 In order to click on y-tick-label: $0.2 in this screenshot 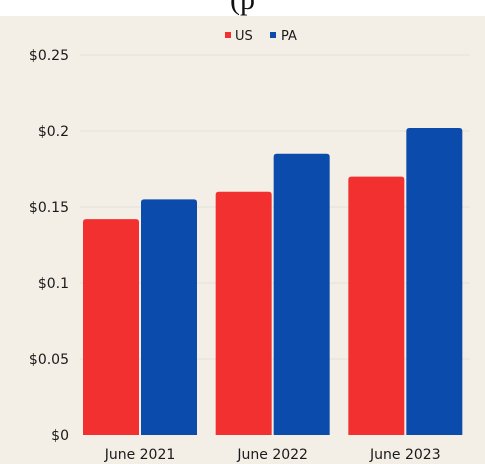, I will do `click(53, 132)`.